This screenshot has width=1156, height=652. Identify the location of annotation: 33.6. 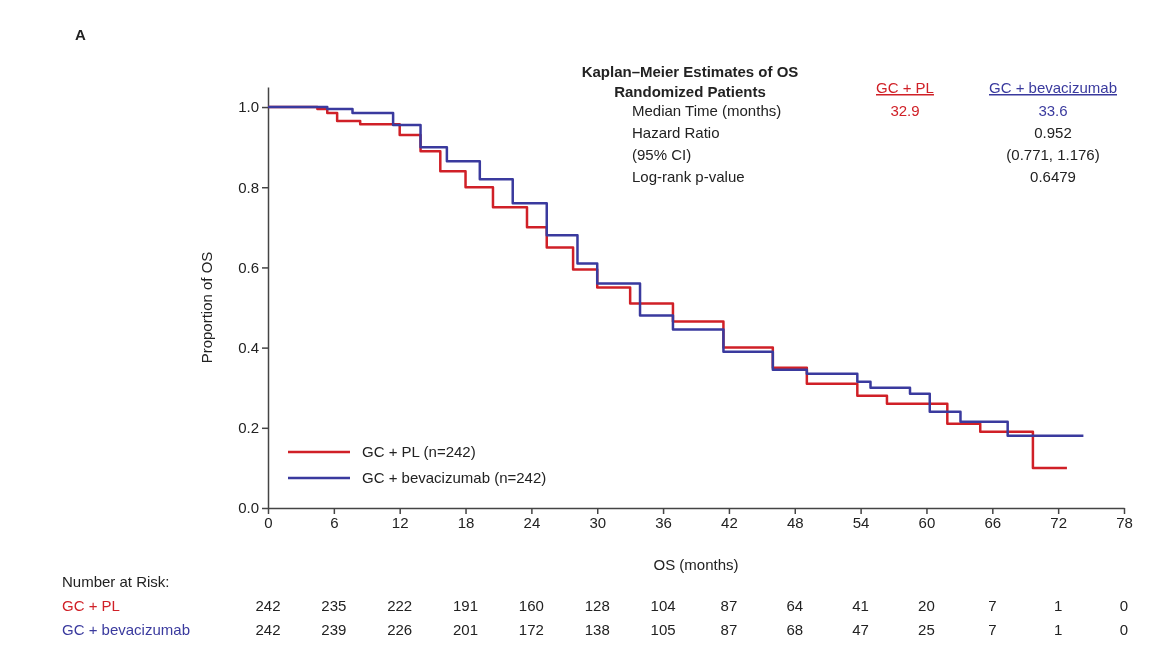
(1053, 110).